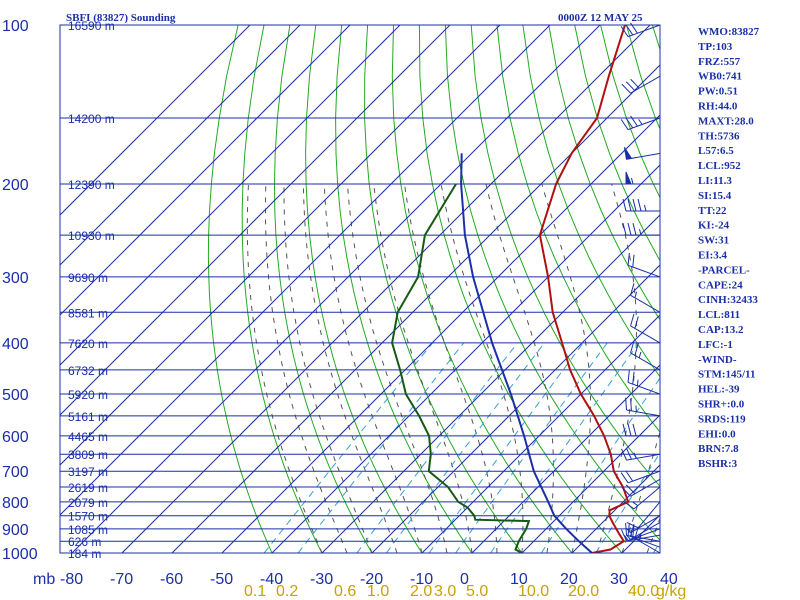  What do you see at coordinates (15, 344) in the screenshot?
I see `pressure-tick-label: 400` at bounding box center [15, 344].